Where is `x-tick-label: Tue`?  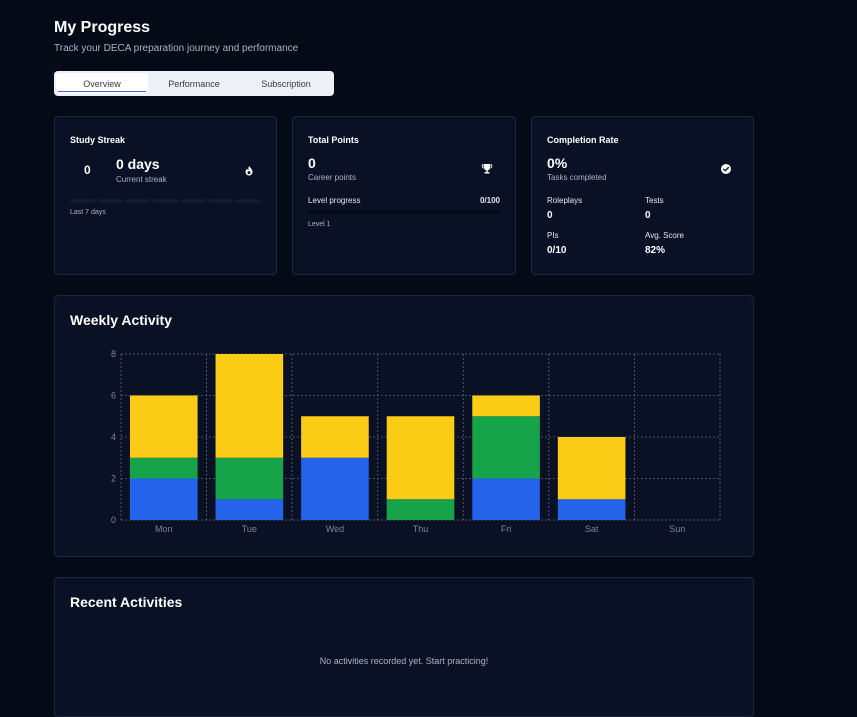
x-tick-label: Tue is located at coordinates (249, 529).